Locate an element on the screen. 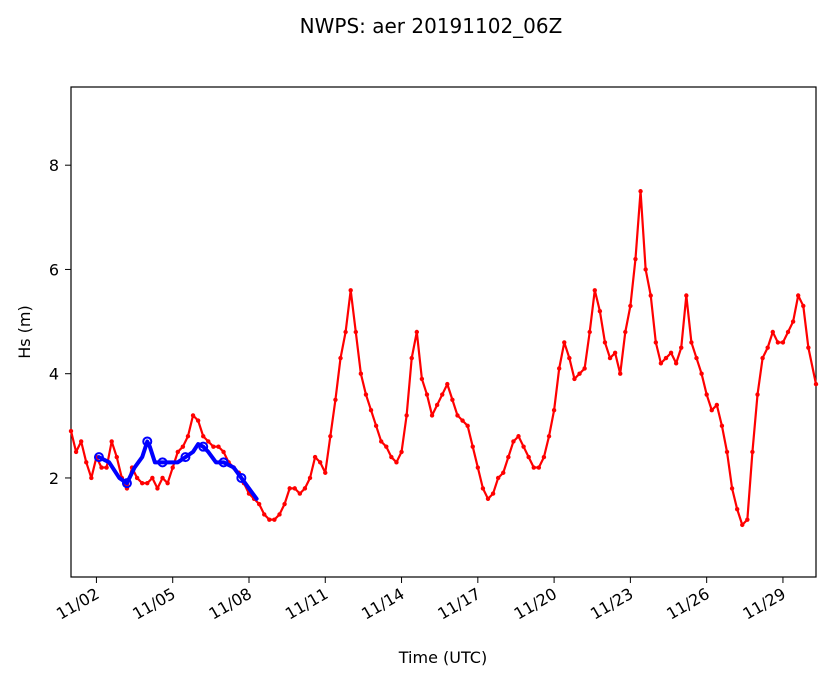 The image size is (833, 681). x-tick-label: 11/02 is located at coordinates (77, 604).